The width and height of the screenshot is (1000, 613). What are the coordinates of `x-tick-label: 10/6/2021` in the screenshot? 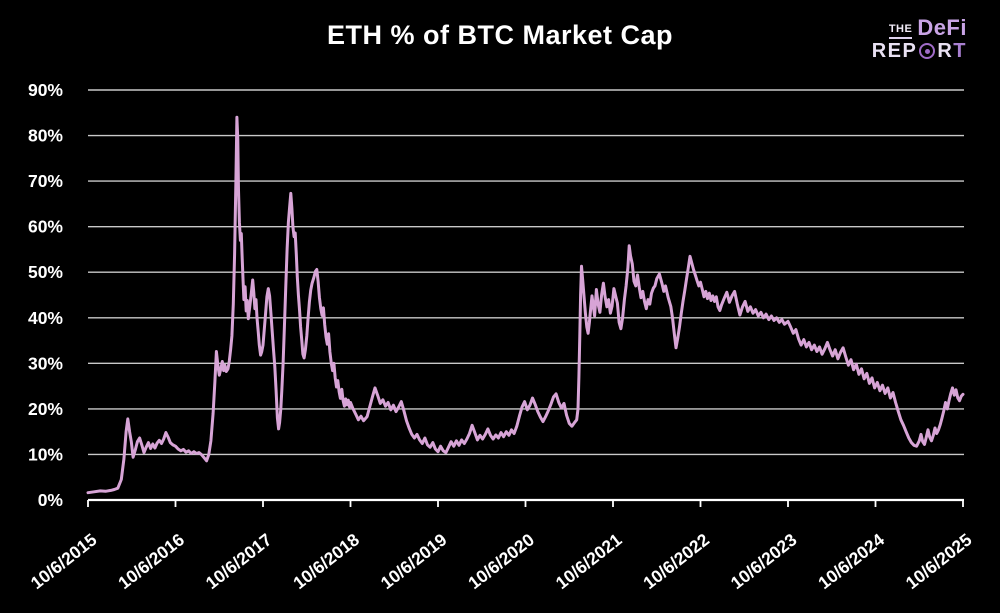 It's located at (589, 561).